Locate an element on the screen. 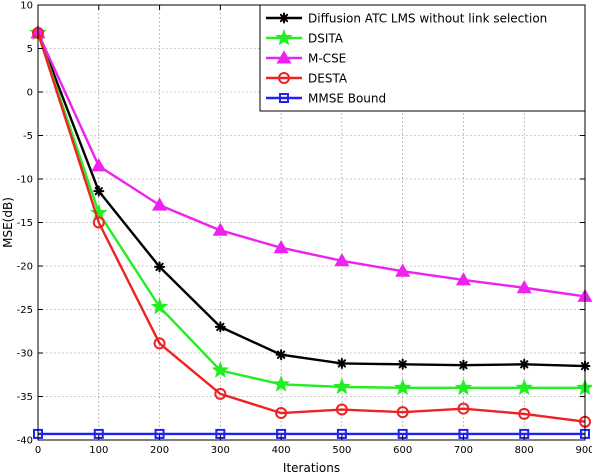 The width and height of the screenshot is (592, 476). y-tick-label: -40 is located at coordinates (25, 441).